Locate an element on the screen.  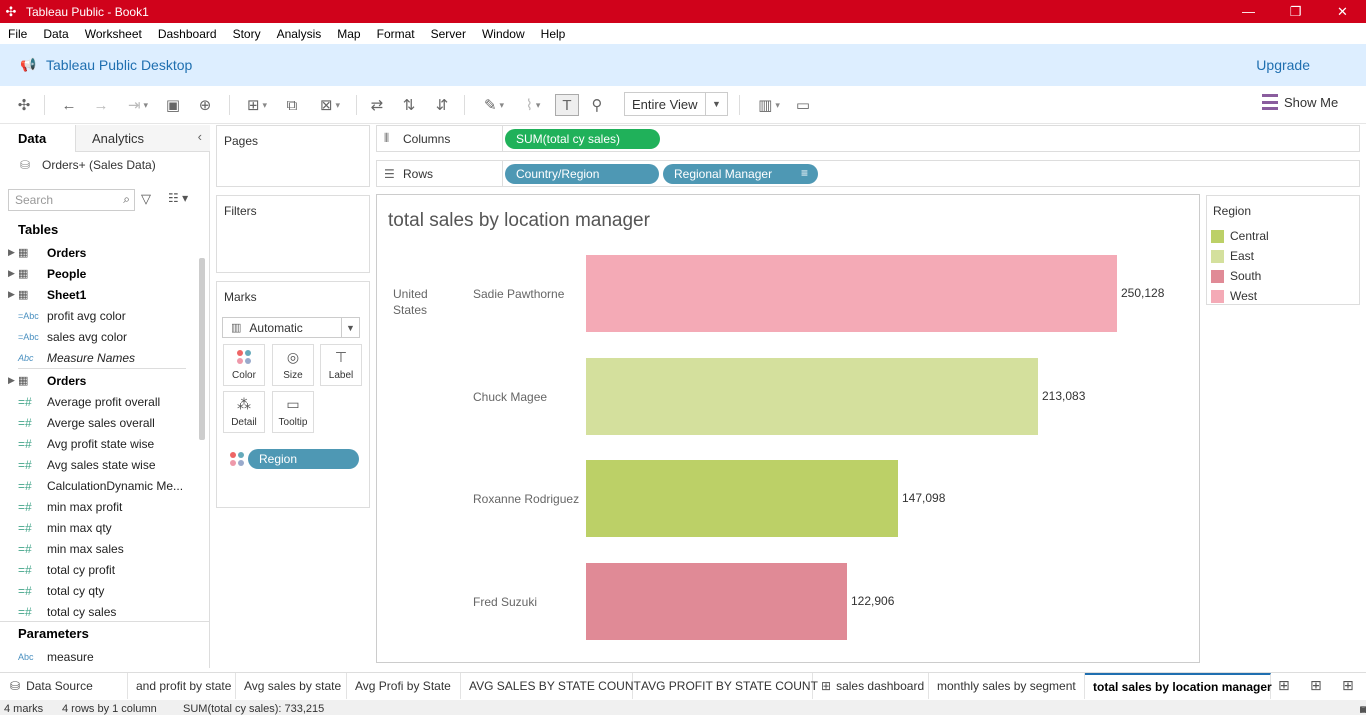
sheet-tab: monthly sales by segment is located at coordinates (1007, 686).